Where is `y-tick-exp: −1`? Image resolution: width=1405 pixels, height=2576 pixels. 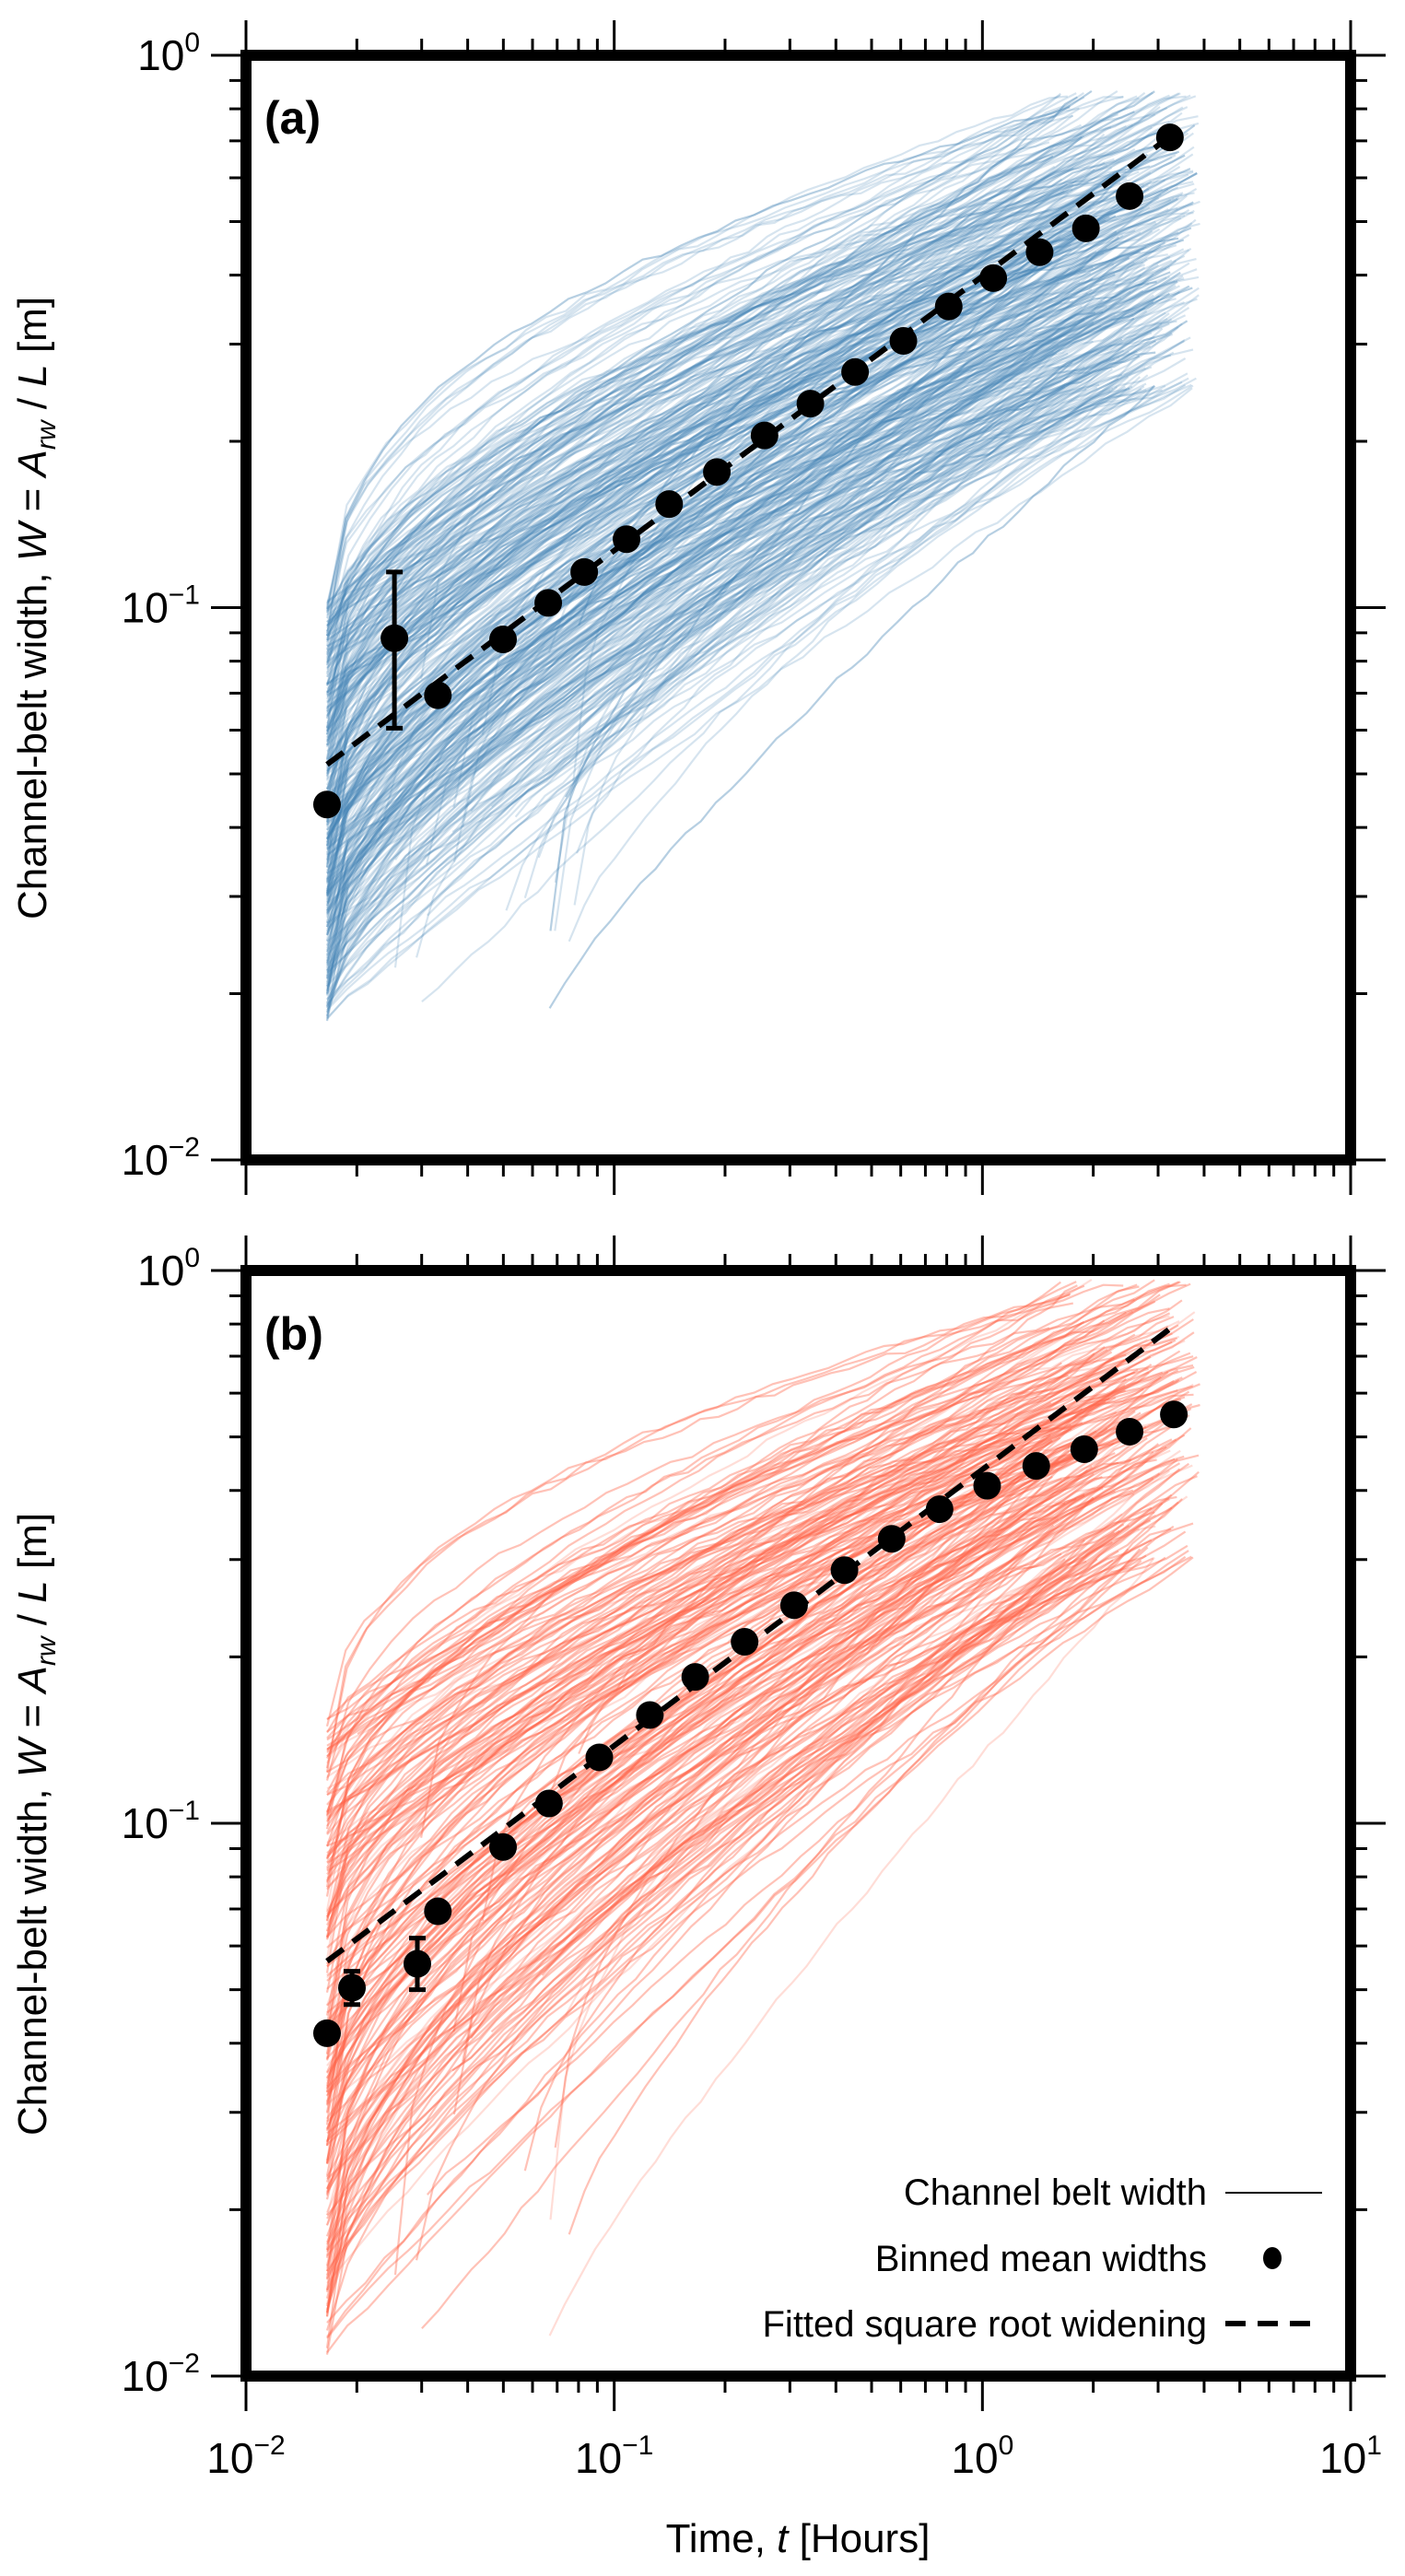
y-tick-exp: −1 is located at coordinates (184, 595).